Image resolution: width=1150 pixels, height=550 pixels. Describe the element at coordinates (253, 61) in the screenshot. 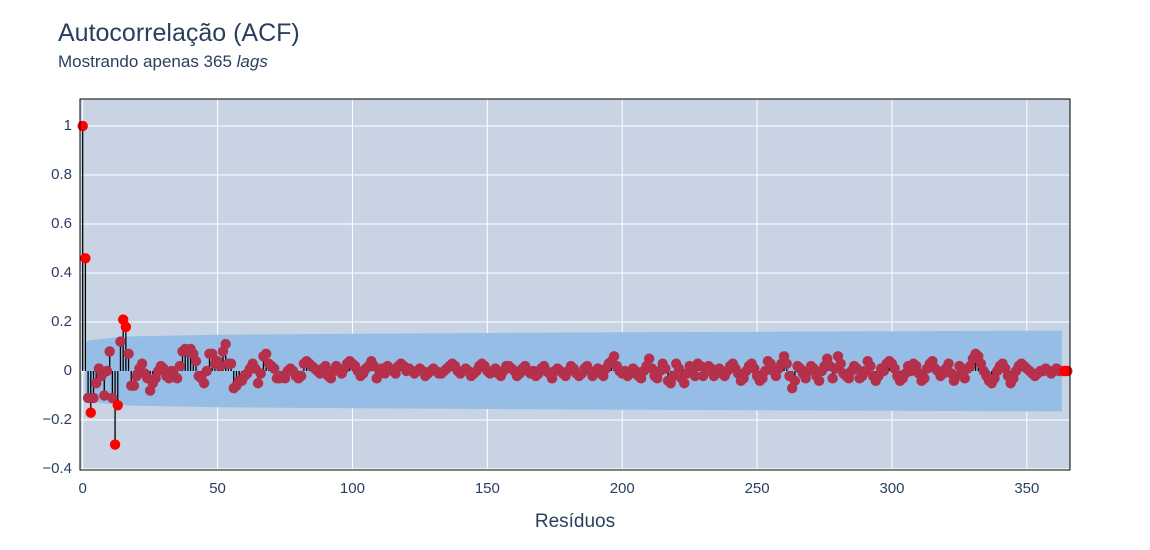

I see `subtitle-emphasis: lags` at that location.